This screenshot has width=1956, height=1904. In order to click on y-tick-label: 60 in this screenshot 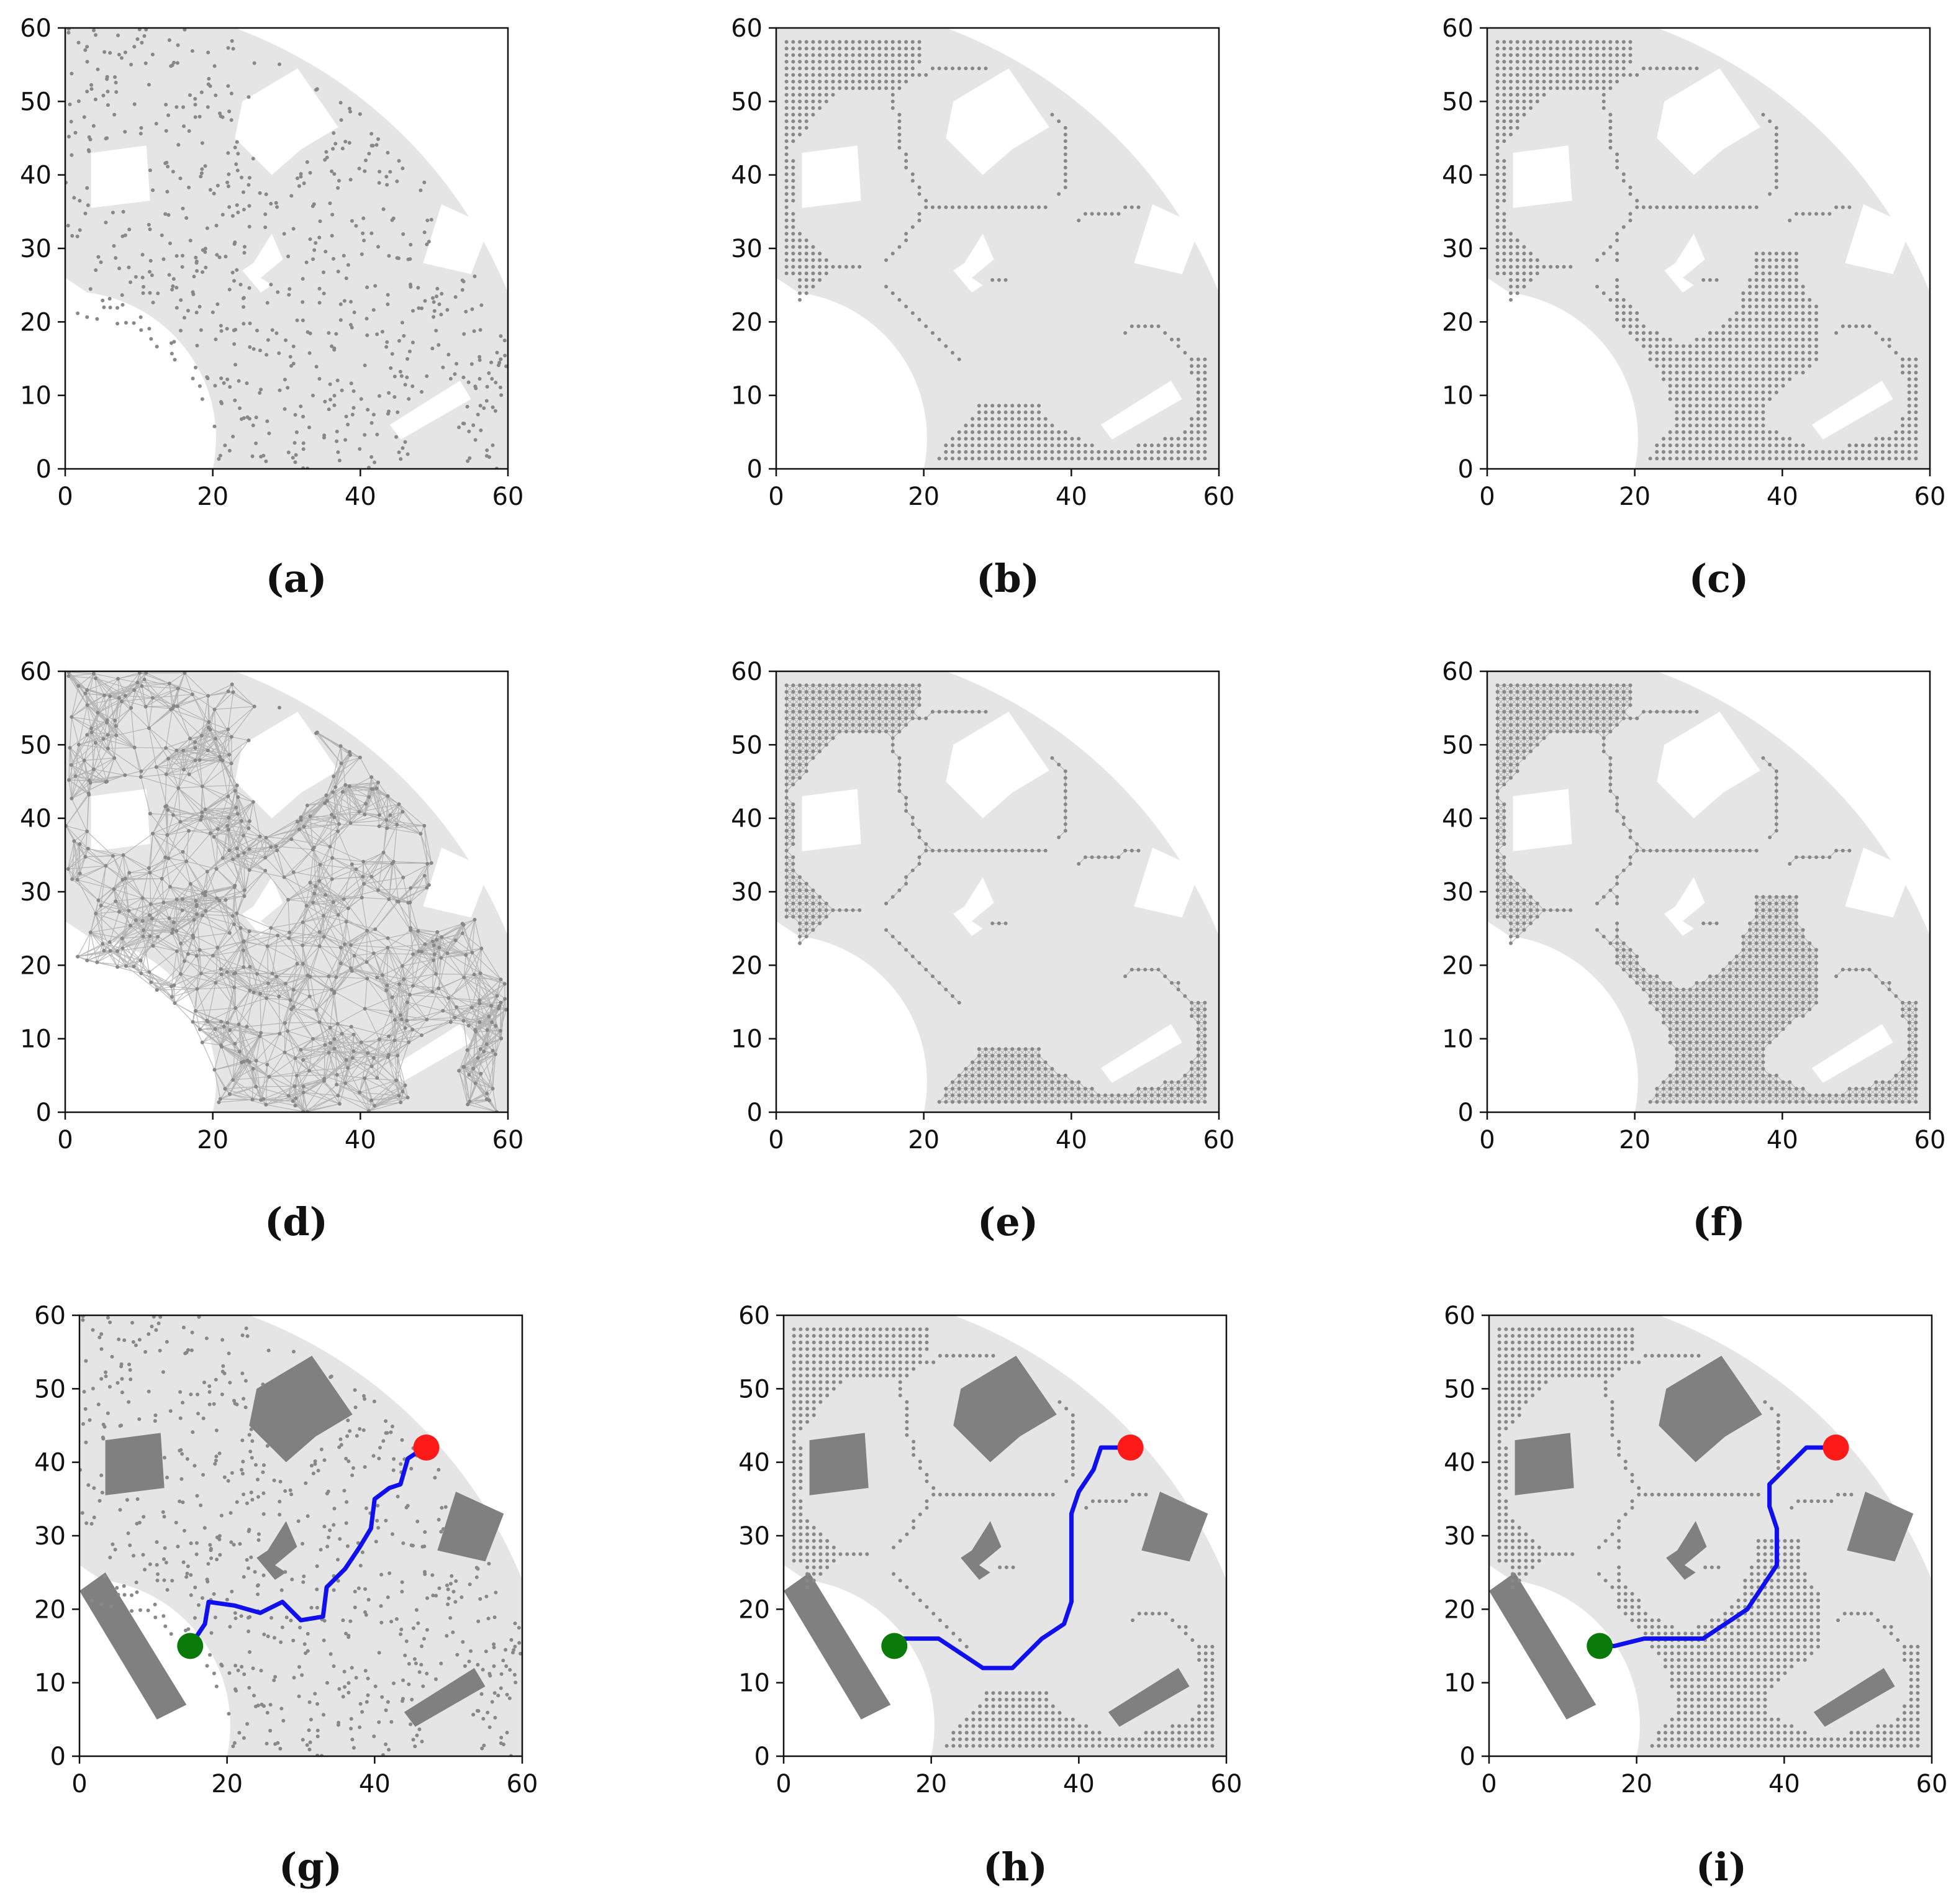, I will do `click(747, 28)`.